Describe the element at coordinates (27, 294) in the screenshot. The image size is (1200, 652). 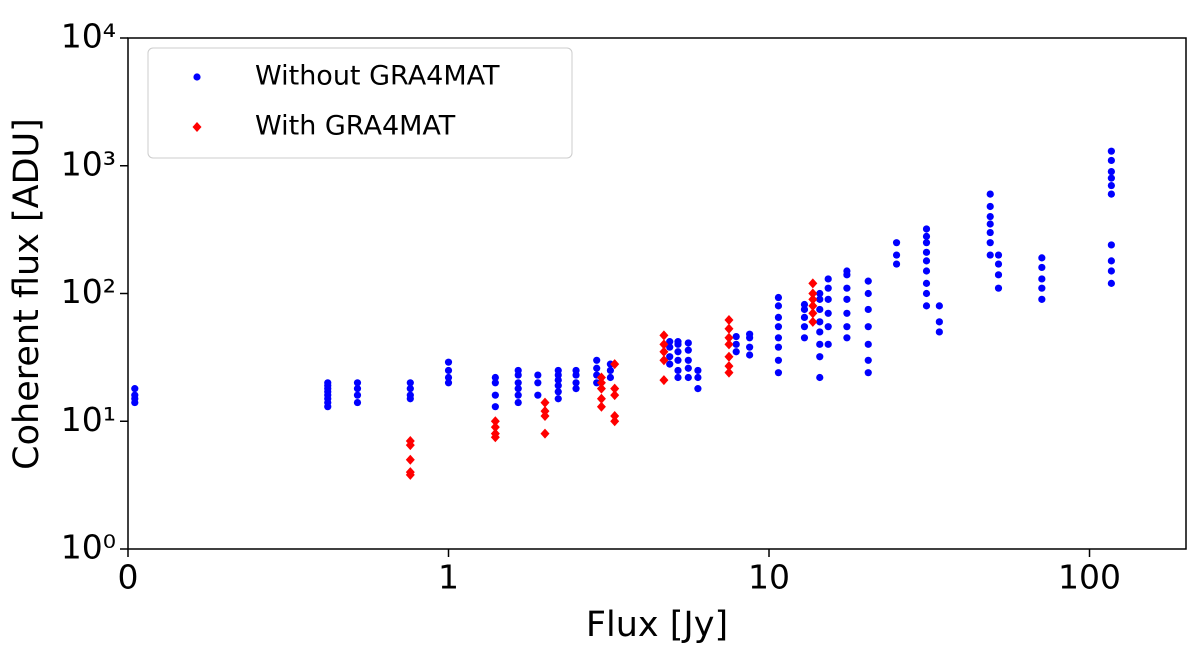
I see `y-axis-label: Coherent flux [ADU]` at that location.